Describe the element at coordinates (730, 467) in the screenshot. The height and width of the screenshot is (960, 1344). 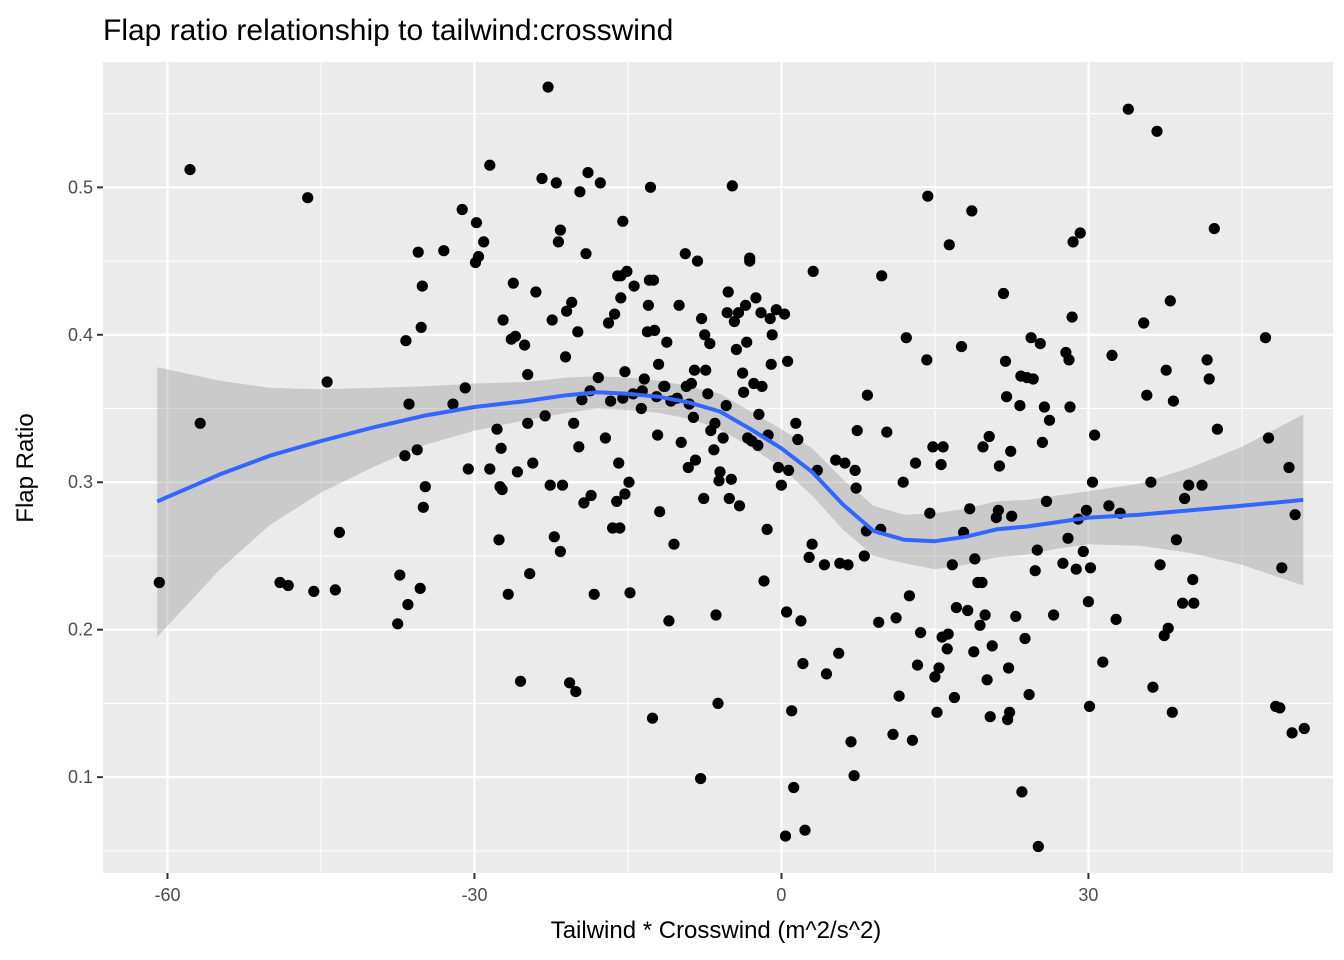
I see `smooth-trend-line` at that location.